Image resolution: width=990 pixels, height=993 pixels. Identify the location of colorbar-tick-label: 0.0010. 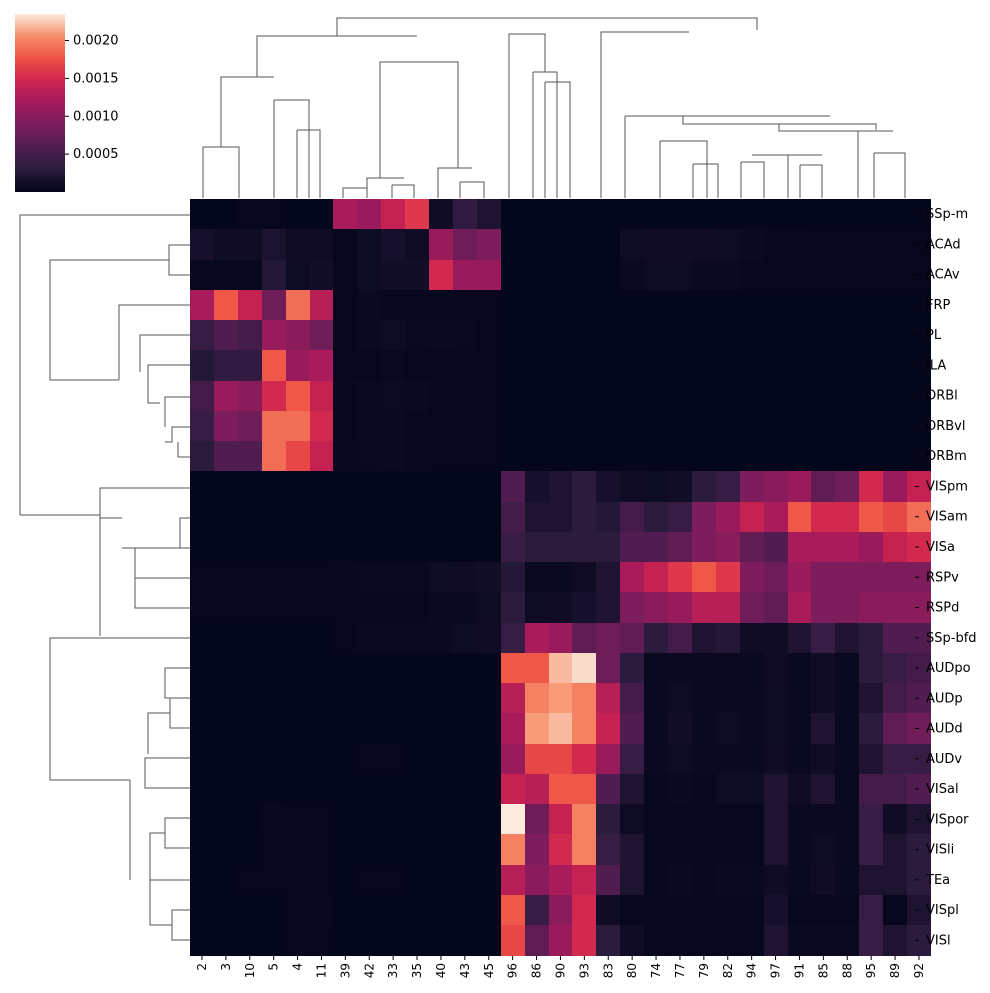
(96, 116).